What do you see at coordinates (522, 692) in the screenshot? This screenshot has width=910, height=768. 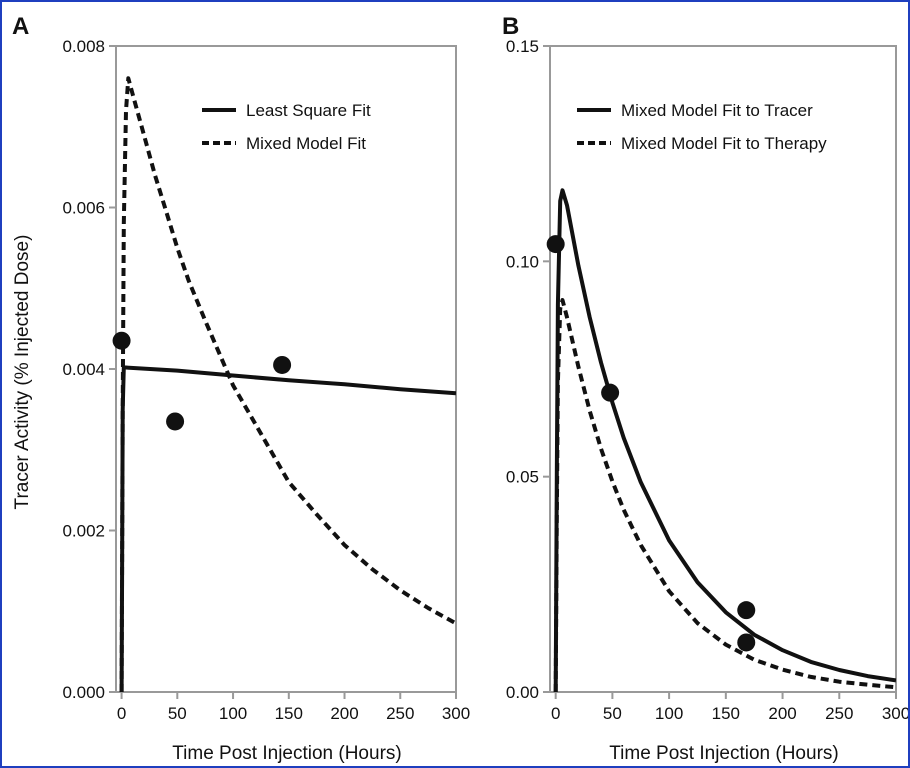 I see `panel-b-y-tick-label: 0.00` at bounding box center [522, 692].